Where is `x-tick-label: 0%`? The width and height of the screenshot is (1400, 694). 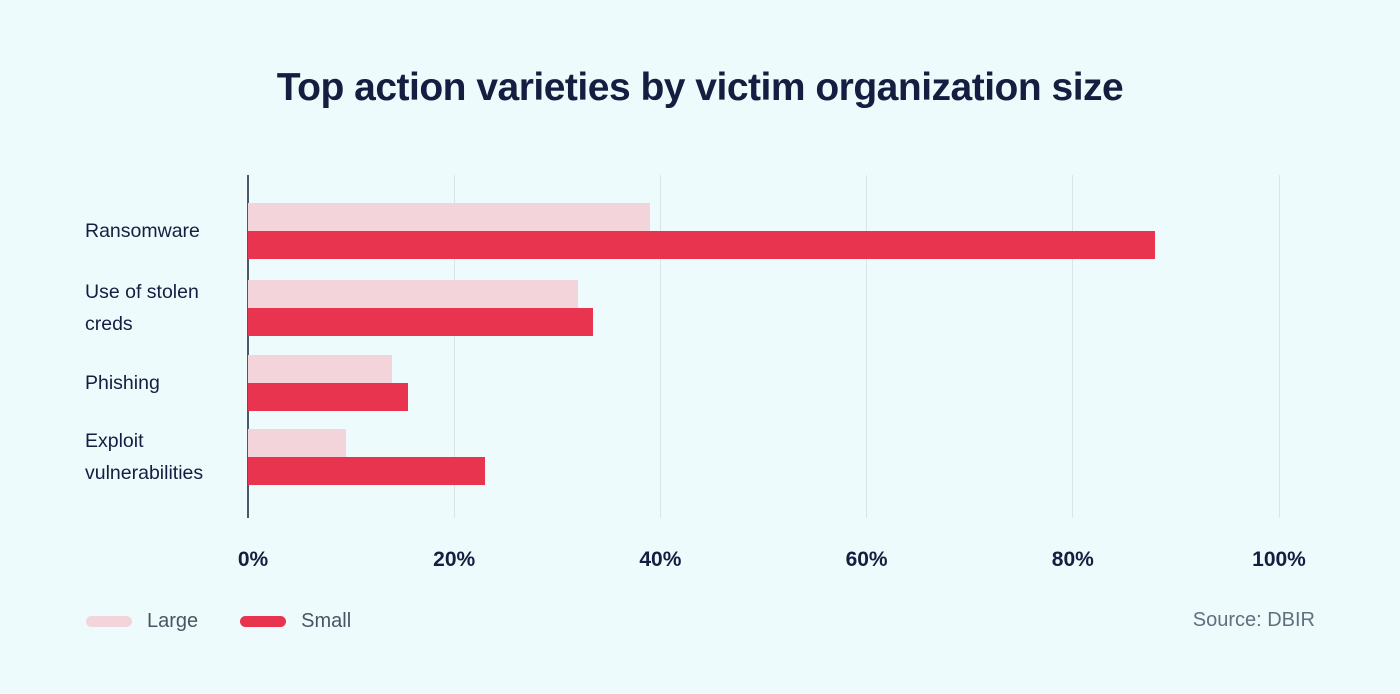
x-tick-label: 0% is located at coordinates (253, 559).